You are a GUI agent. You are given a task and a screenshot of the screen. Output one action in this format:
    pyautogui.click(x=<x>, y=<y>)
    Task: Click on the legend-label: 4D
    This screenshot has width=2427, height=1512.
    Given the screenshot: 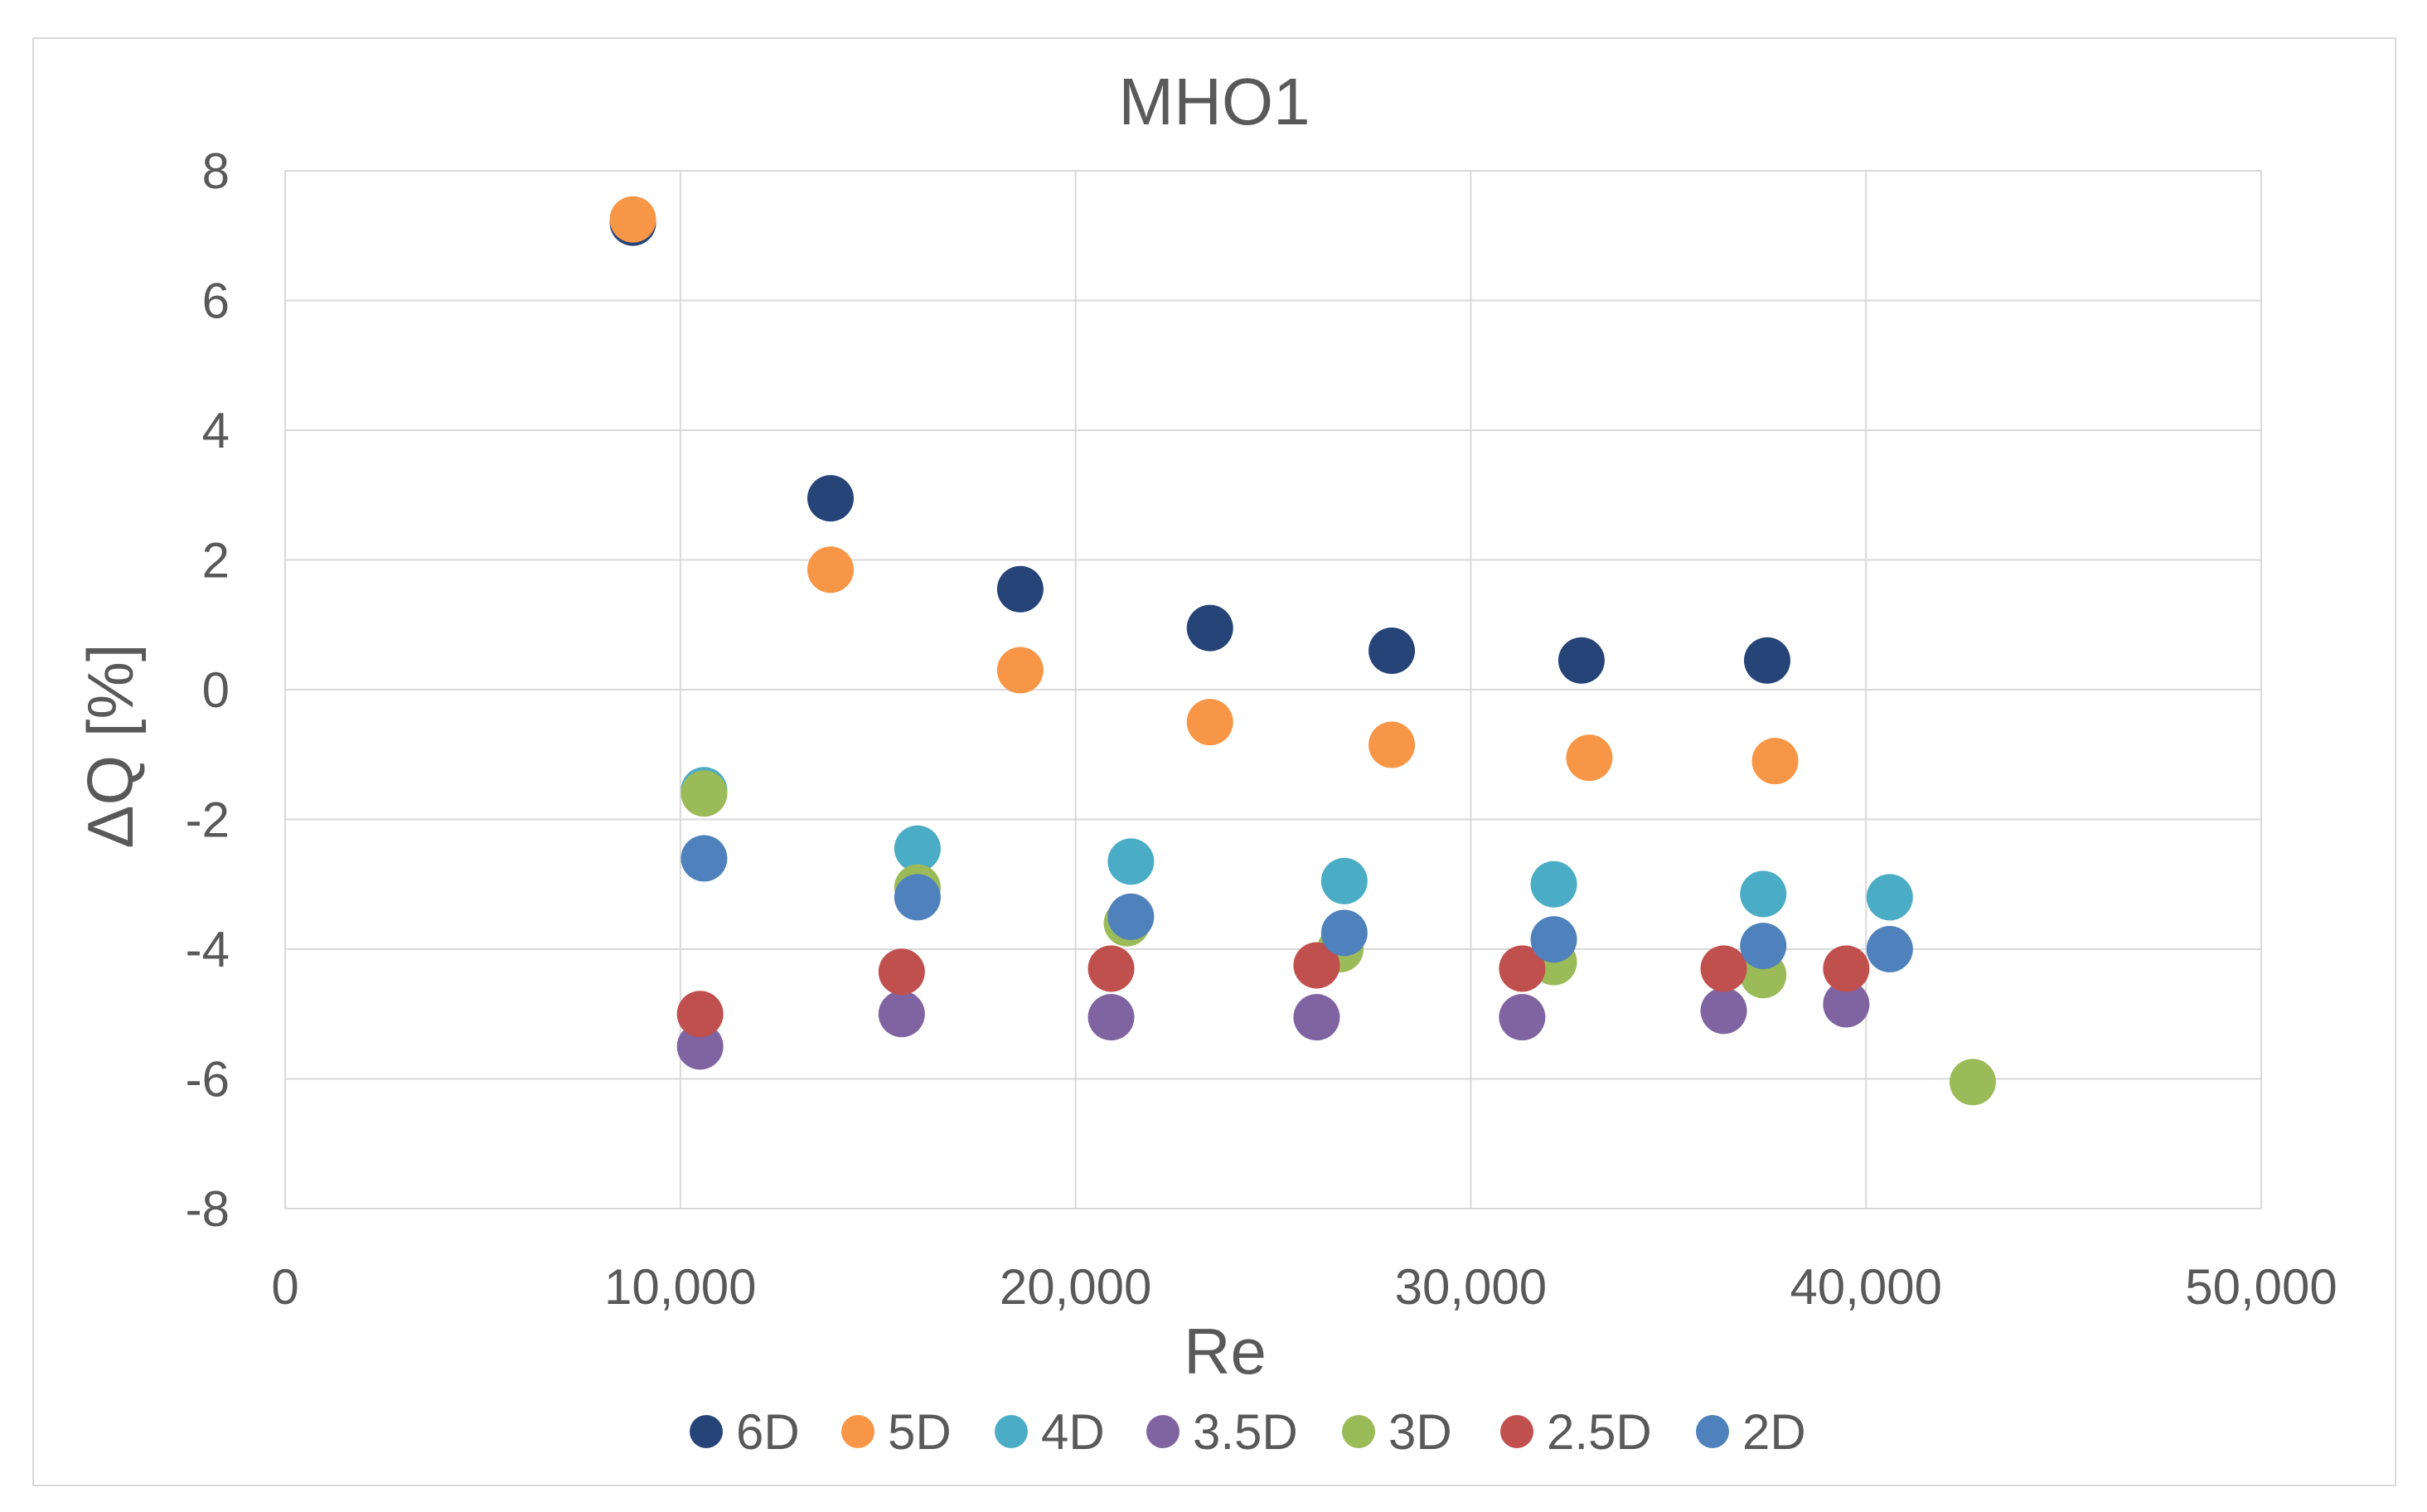 What is the action you would take?
    pyautogui.click(x=1073, y=1432)
    